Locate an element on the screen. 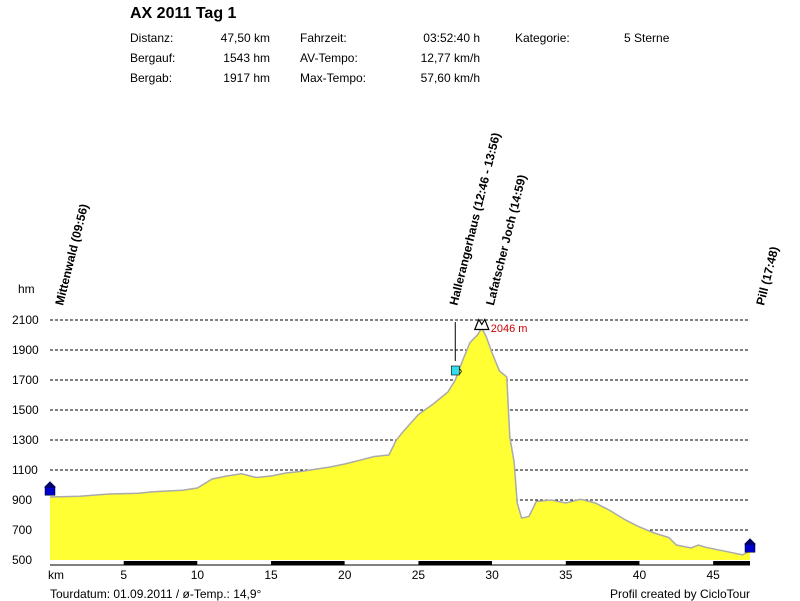 The width and height of the screenshot is (800, 601). y-tick-label: 2100 is located at coordinates (25, 320).